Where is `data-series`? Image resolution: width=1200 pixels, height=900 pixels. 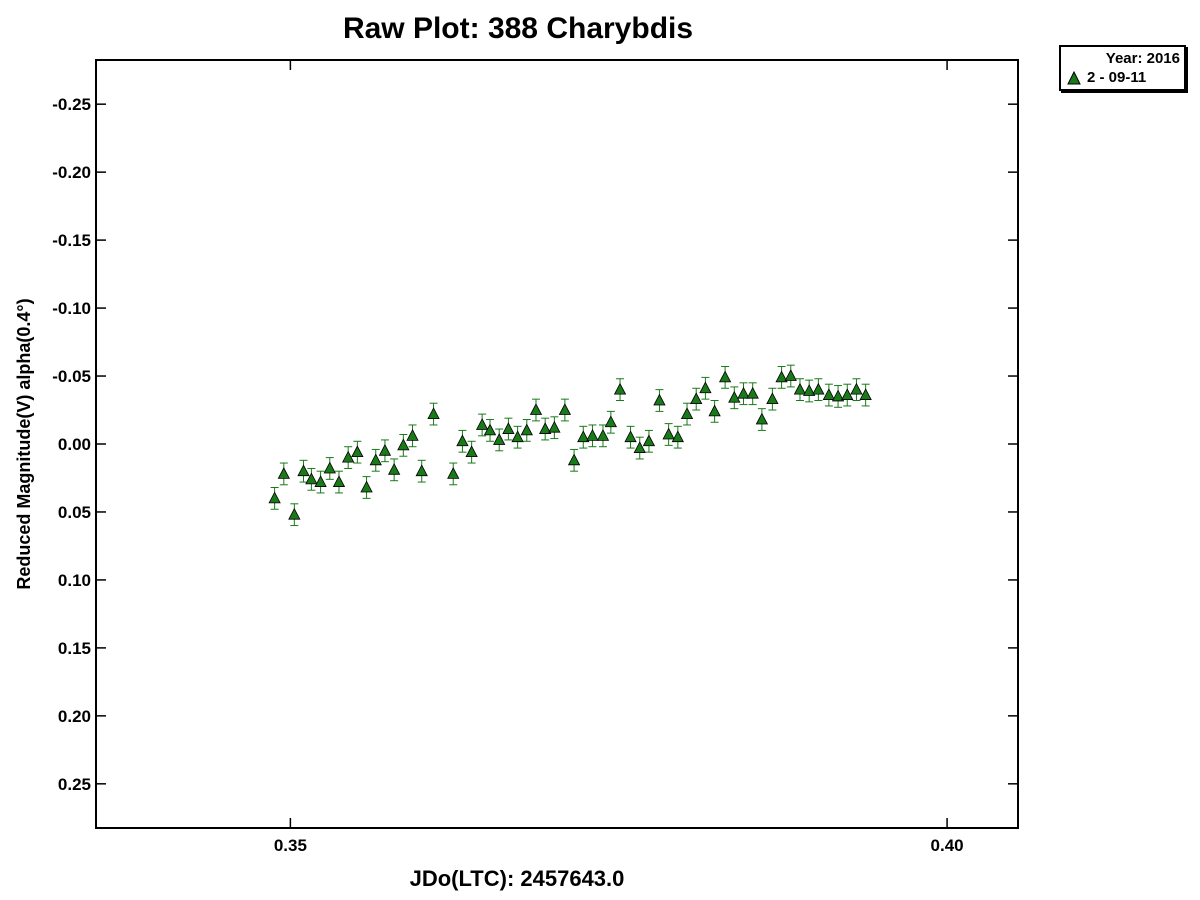 data-series is located at coordinates (570, 445).